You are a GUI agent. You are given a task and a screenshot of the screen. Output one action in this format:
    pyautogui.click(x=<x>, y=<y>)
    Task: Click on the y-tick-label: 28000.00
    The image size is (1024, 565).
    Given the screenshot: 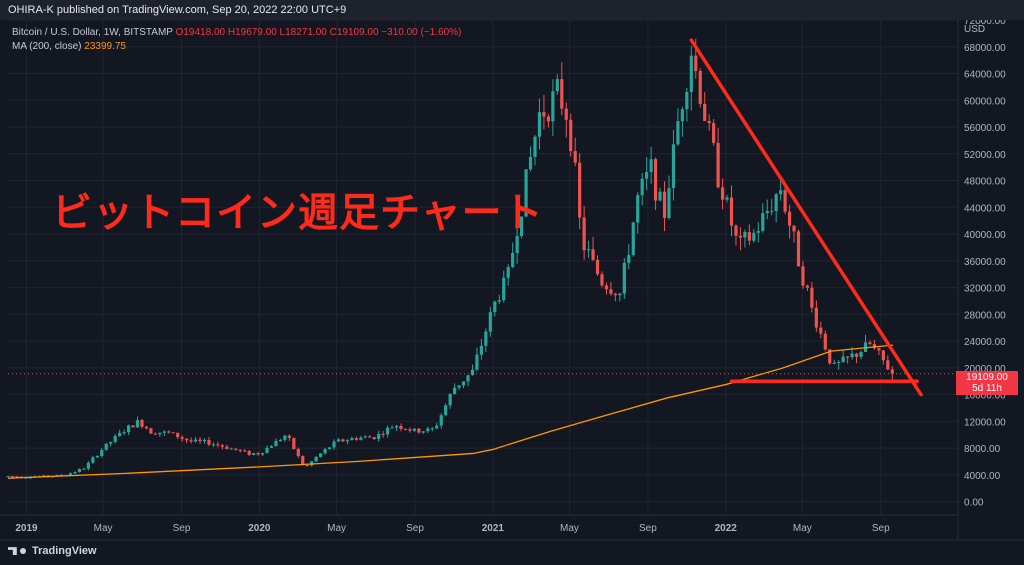 What is the action you would take?
    pyautogui.click(x=985, y=315)
    